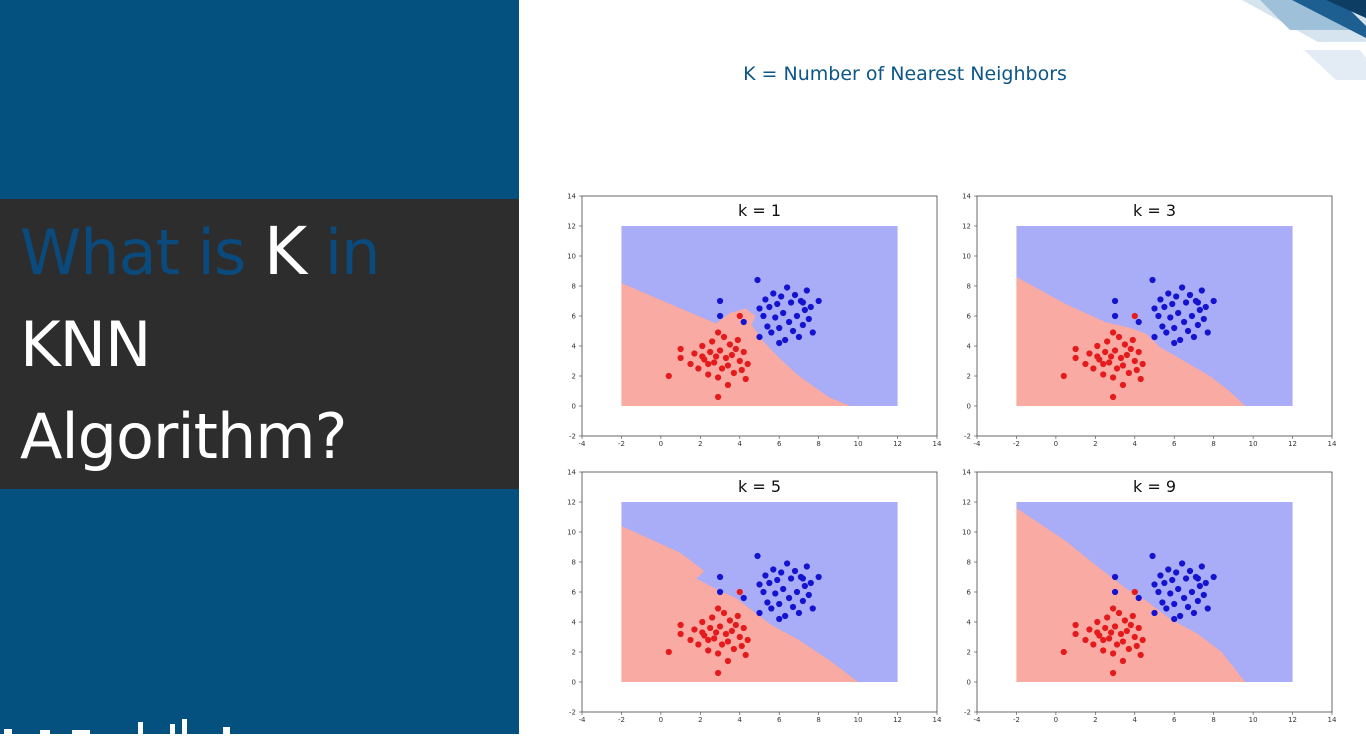  What do you see at coordinates (1056, 720) in the screenshot?
I see `x-tick-label: 0` at bounding box center [1056, 720].